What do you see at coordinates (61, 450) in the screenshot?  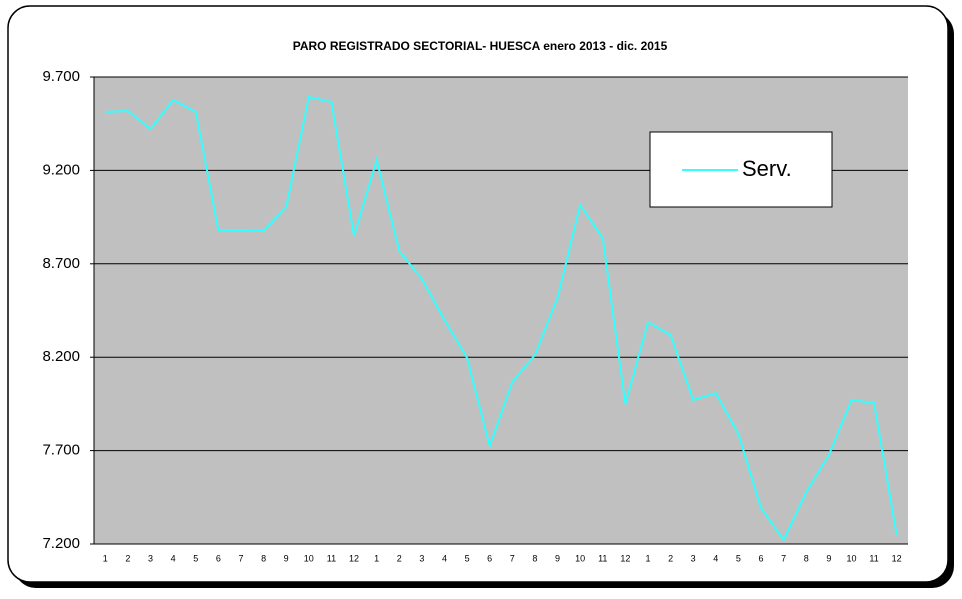 I see `y-tick-label: 7.700` at bounding box center [61, 450].